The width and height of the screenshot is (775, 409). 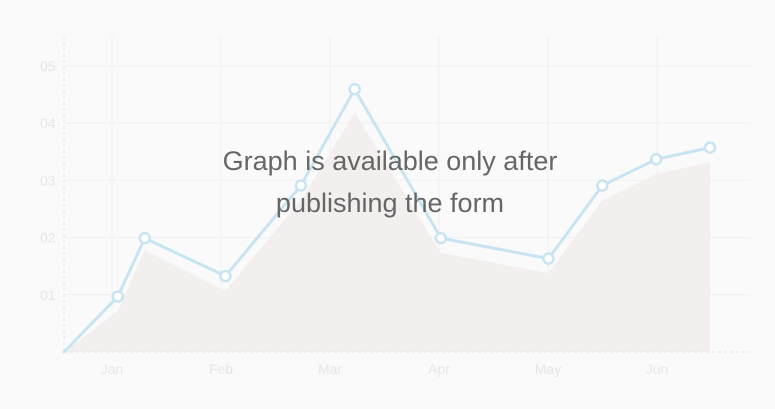 What do you see at coordinates (48, 295) in the screenshot?
I see `y-tick-label: 01` at bounding box center [48, 295].